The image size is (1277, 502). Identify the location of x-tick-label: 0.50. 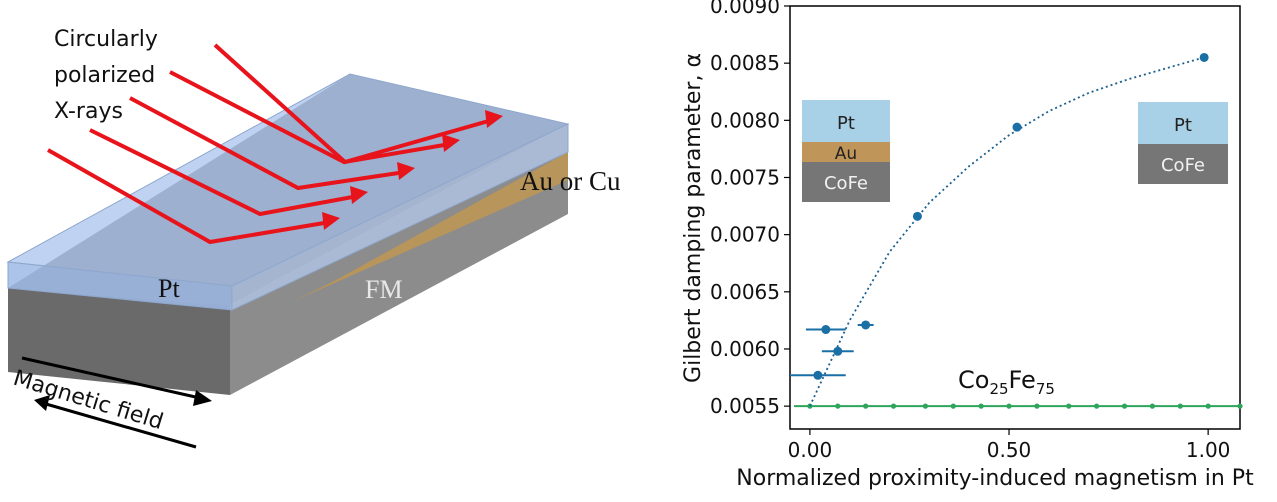
(1009, 450).